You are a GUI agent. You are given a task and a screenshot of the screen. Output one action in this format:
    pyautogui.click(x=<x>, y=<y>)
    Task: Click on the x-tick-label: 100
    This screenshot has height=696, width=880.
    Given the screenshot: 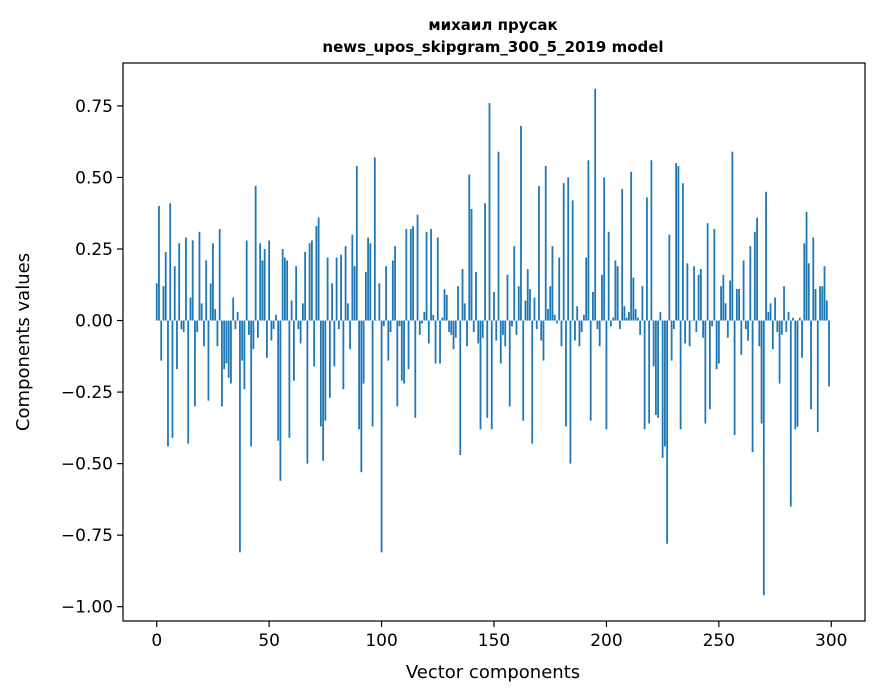 What is the action you would take?
    pyautogui.click(x=381, y=641)
    